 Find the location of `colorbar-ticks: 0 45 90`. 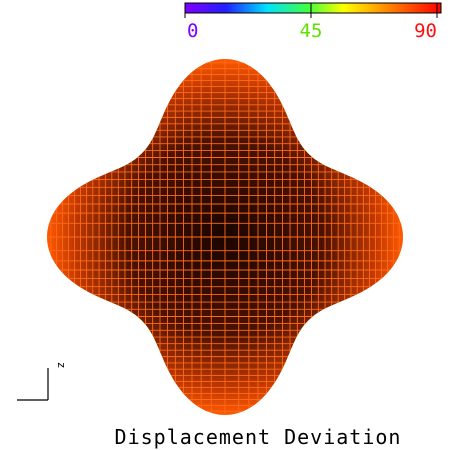

colorbar-ticks: 0 45 90 is located at coordinates (311, 22).